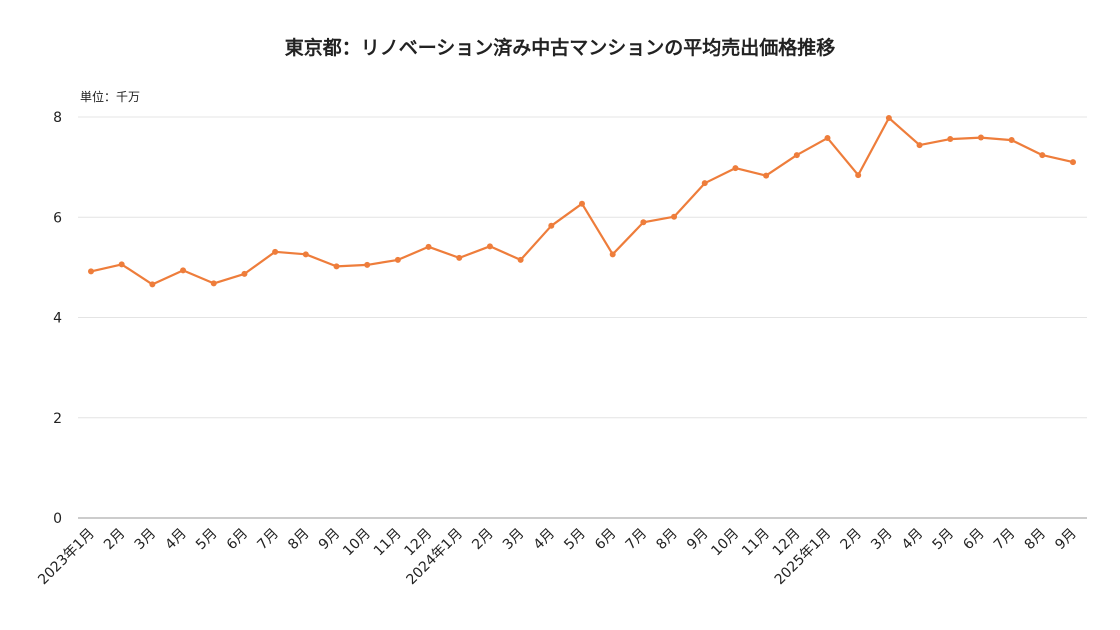 The image size is (1120, 630). Describe the element at coordinates (57, 519) in the screenshot. I see `y-tick-label: 0` at that location.